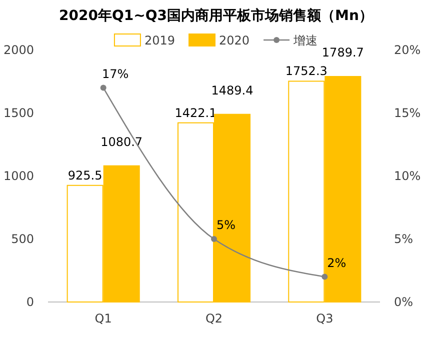  What do you see at coordinates (404, 239) in the screenshot?
I see `y2-tick-label: 5%` at bounding box center [404, 239].